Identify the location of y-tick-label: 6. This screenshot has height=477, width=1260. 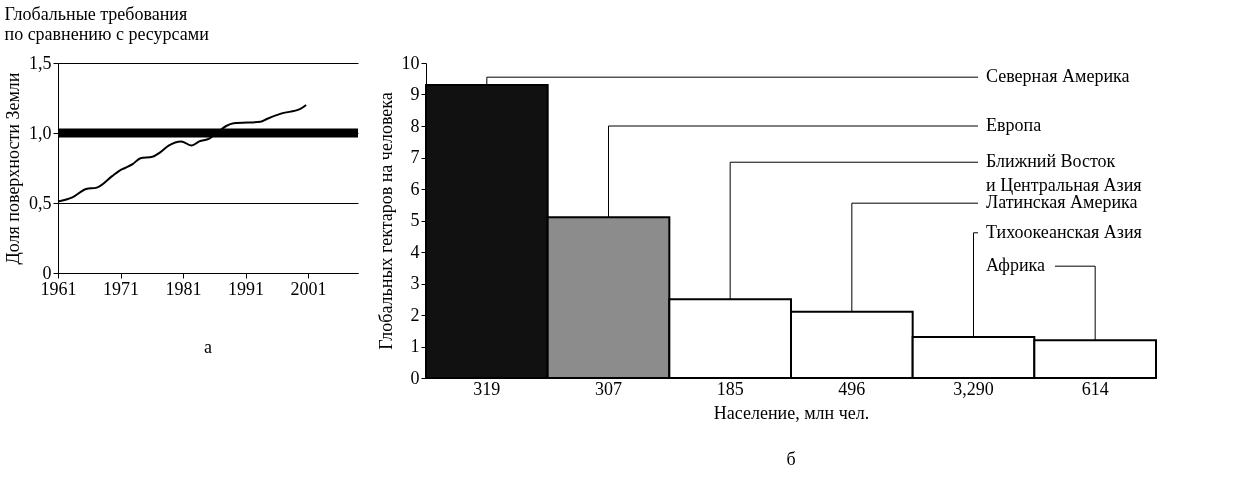
(415, 188).